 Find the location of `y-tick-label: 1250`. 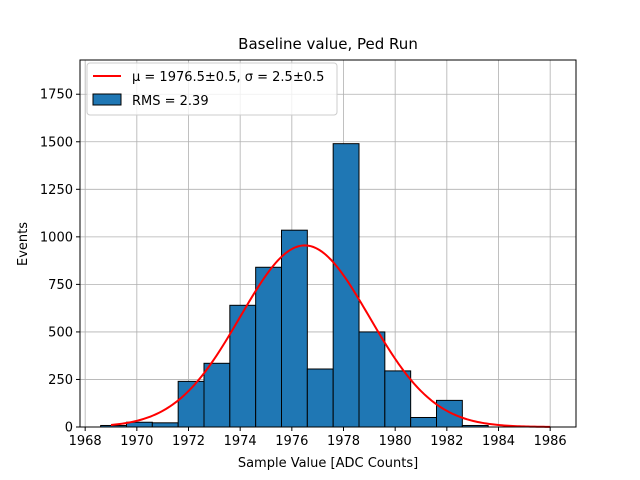

y-tick-label: 1250 is located at coordinates (56, 190).